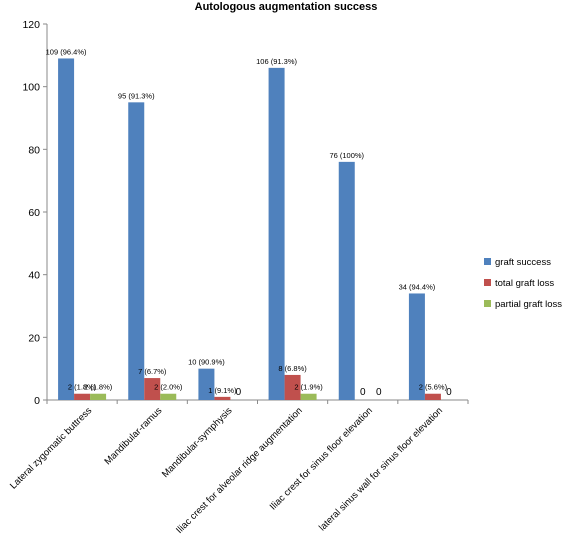  I want to click on data-label: 7 (6.7%), so click(152, 371).